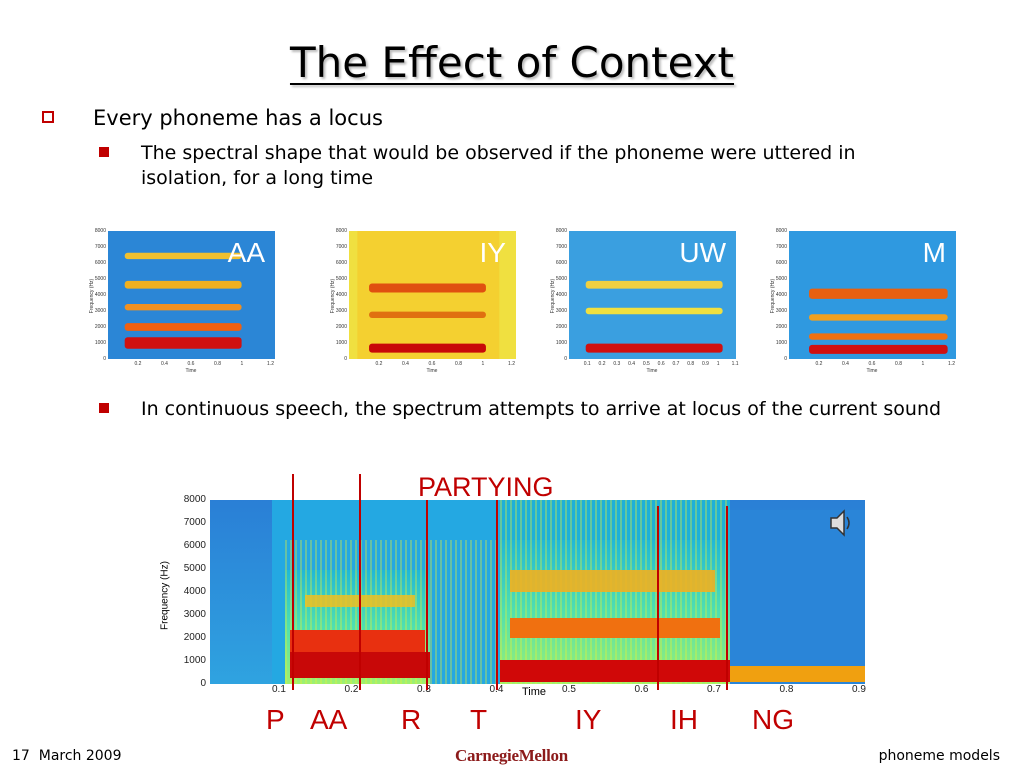 The image size is (1024, 768). What do you see at coordinates (773, 719) in the screenshot?
I see `phone-label-ng: NG` at bounding box center [773, 719].